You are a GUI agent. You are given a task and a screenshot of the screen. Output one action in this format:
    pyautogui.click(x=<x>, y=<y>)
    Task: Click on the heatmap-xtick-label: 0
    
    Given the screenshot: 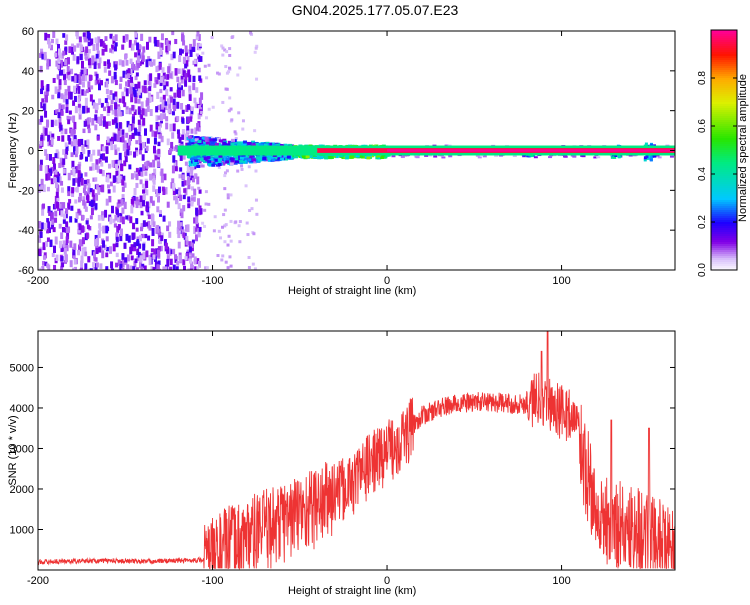 What is the action you would take?
    pyautogui.click(x=387, y=281)
    